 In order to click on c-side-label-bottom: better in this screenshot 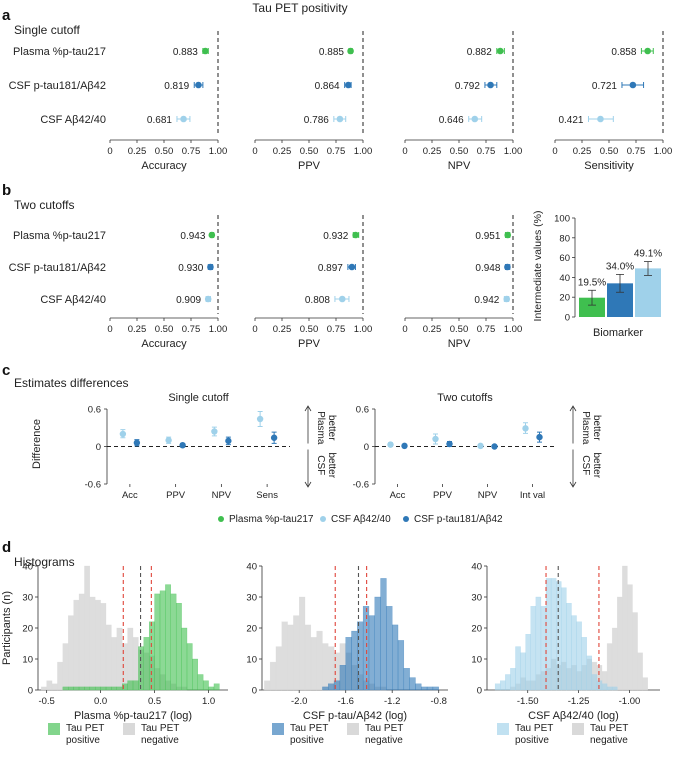, I will do `click(331, 465)`.